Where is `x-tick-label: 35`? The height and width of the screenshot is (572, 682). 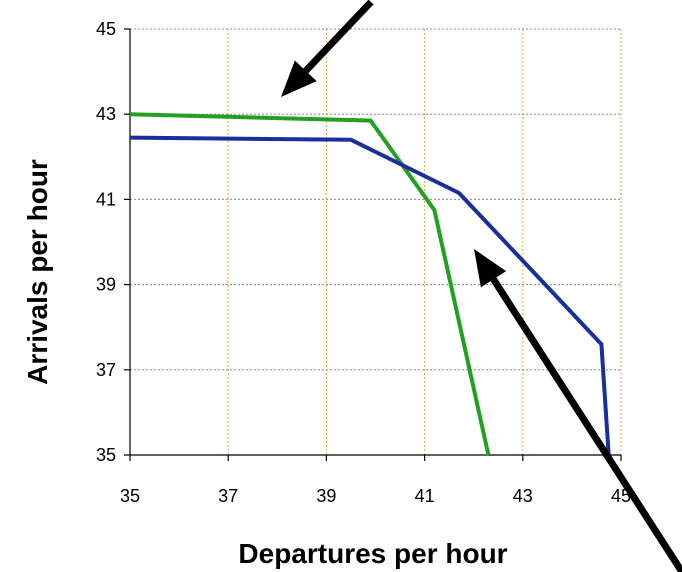
x-tick-label: 35 is located at coordinates (130, 496).